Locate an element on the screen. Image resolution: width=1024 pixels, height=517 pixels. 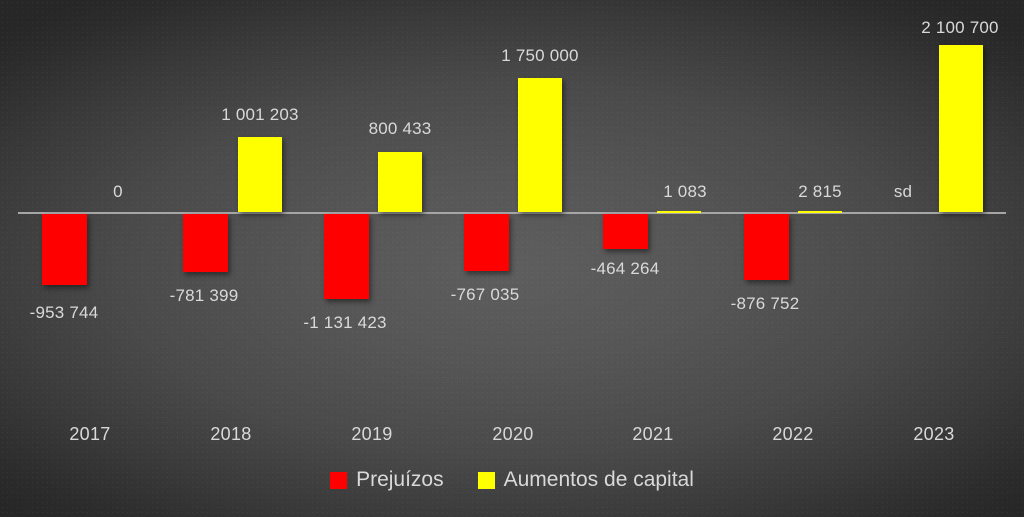
value-label-aumentos-2023: 2 100 700 is located at coordinates (960, 27).